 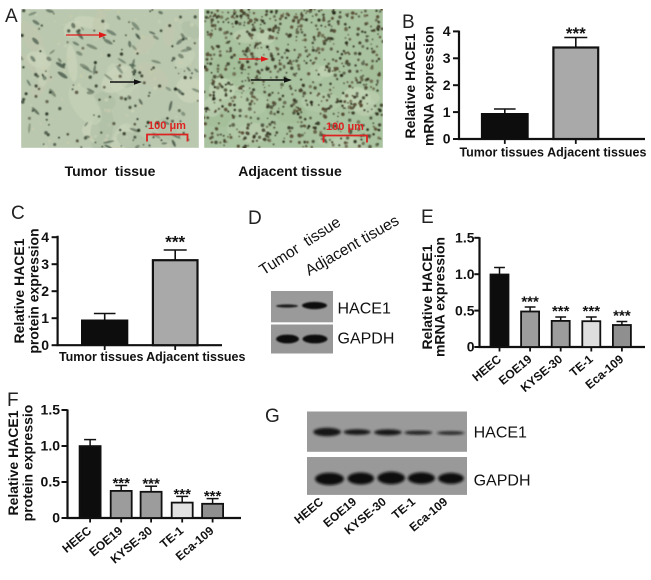 I want to click on svg-text: D, so click(x=255, y=218).